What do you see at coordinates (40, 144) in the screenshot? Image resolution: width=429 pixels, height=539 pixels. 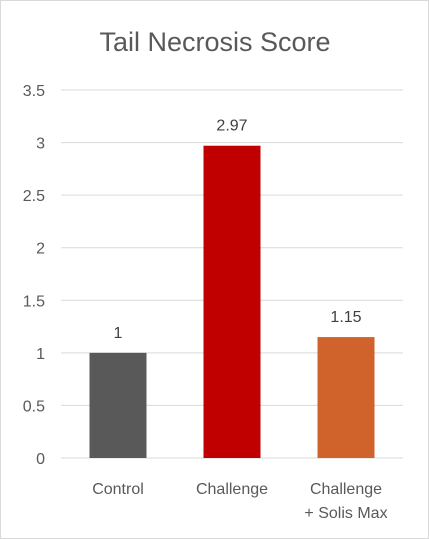 I see `y-tick-label: 3` at bounding box center [40, 144].